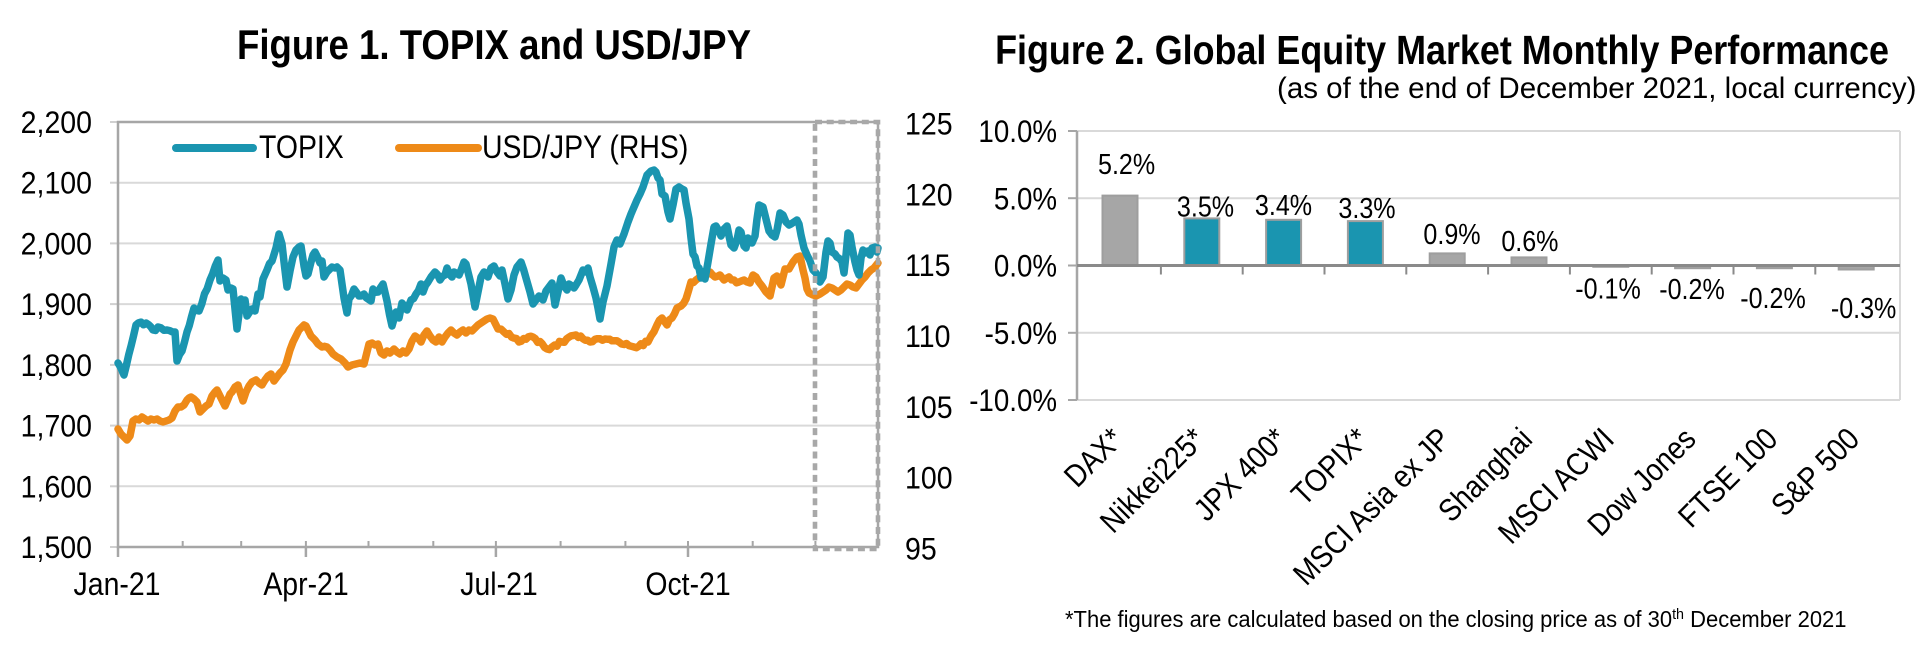 The image size is (1920, 653). I want to click on svg-text: -5.0%, so click(1021, 333).